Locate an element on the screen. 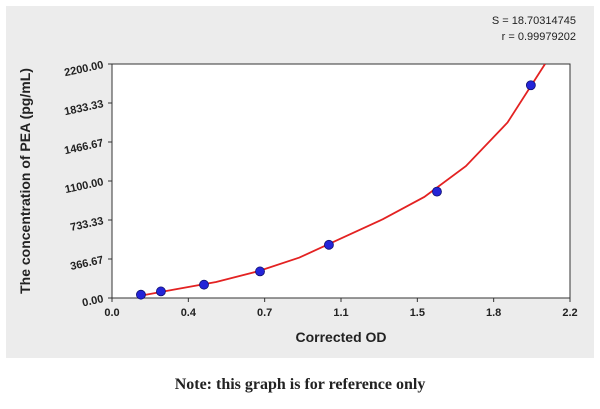 This screenshot has height=409, width=600. x-tick-label: 1.8 is located at coordinates (493, 313).